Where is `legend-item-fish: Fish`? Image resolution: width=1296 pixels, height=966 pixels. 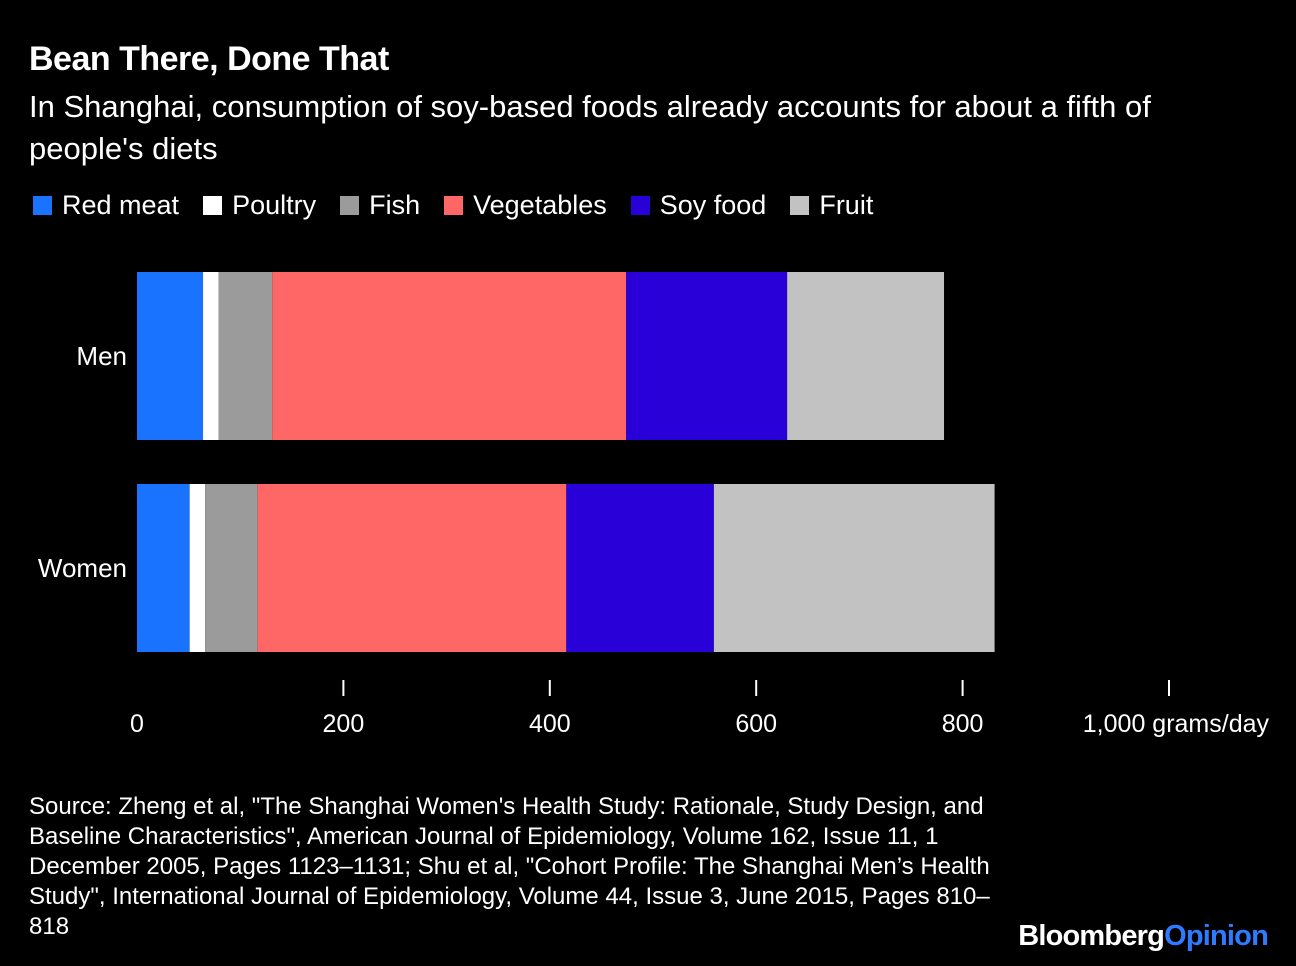
legend-item-fish: Fish is located at coordinates (380, 205).